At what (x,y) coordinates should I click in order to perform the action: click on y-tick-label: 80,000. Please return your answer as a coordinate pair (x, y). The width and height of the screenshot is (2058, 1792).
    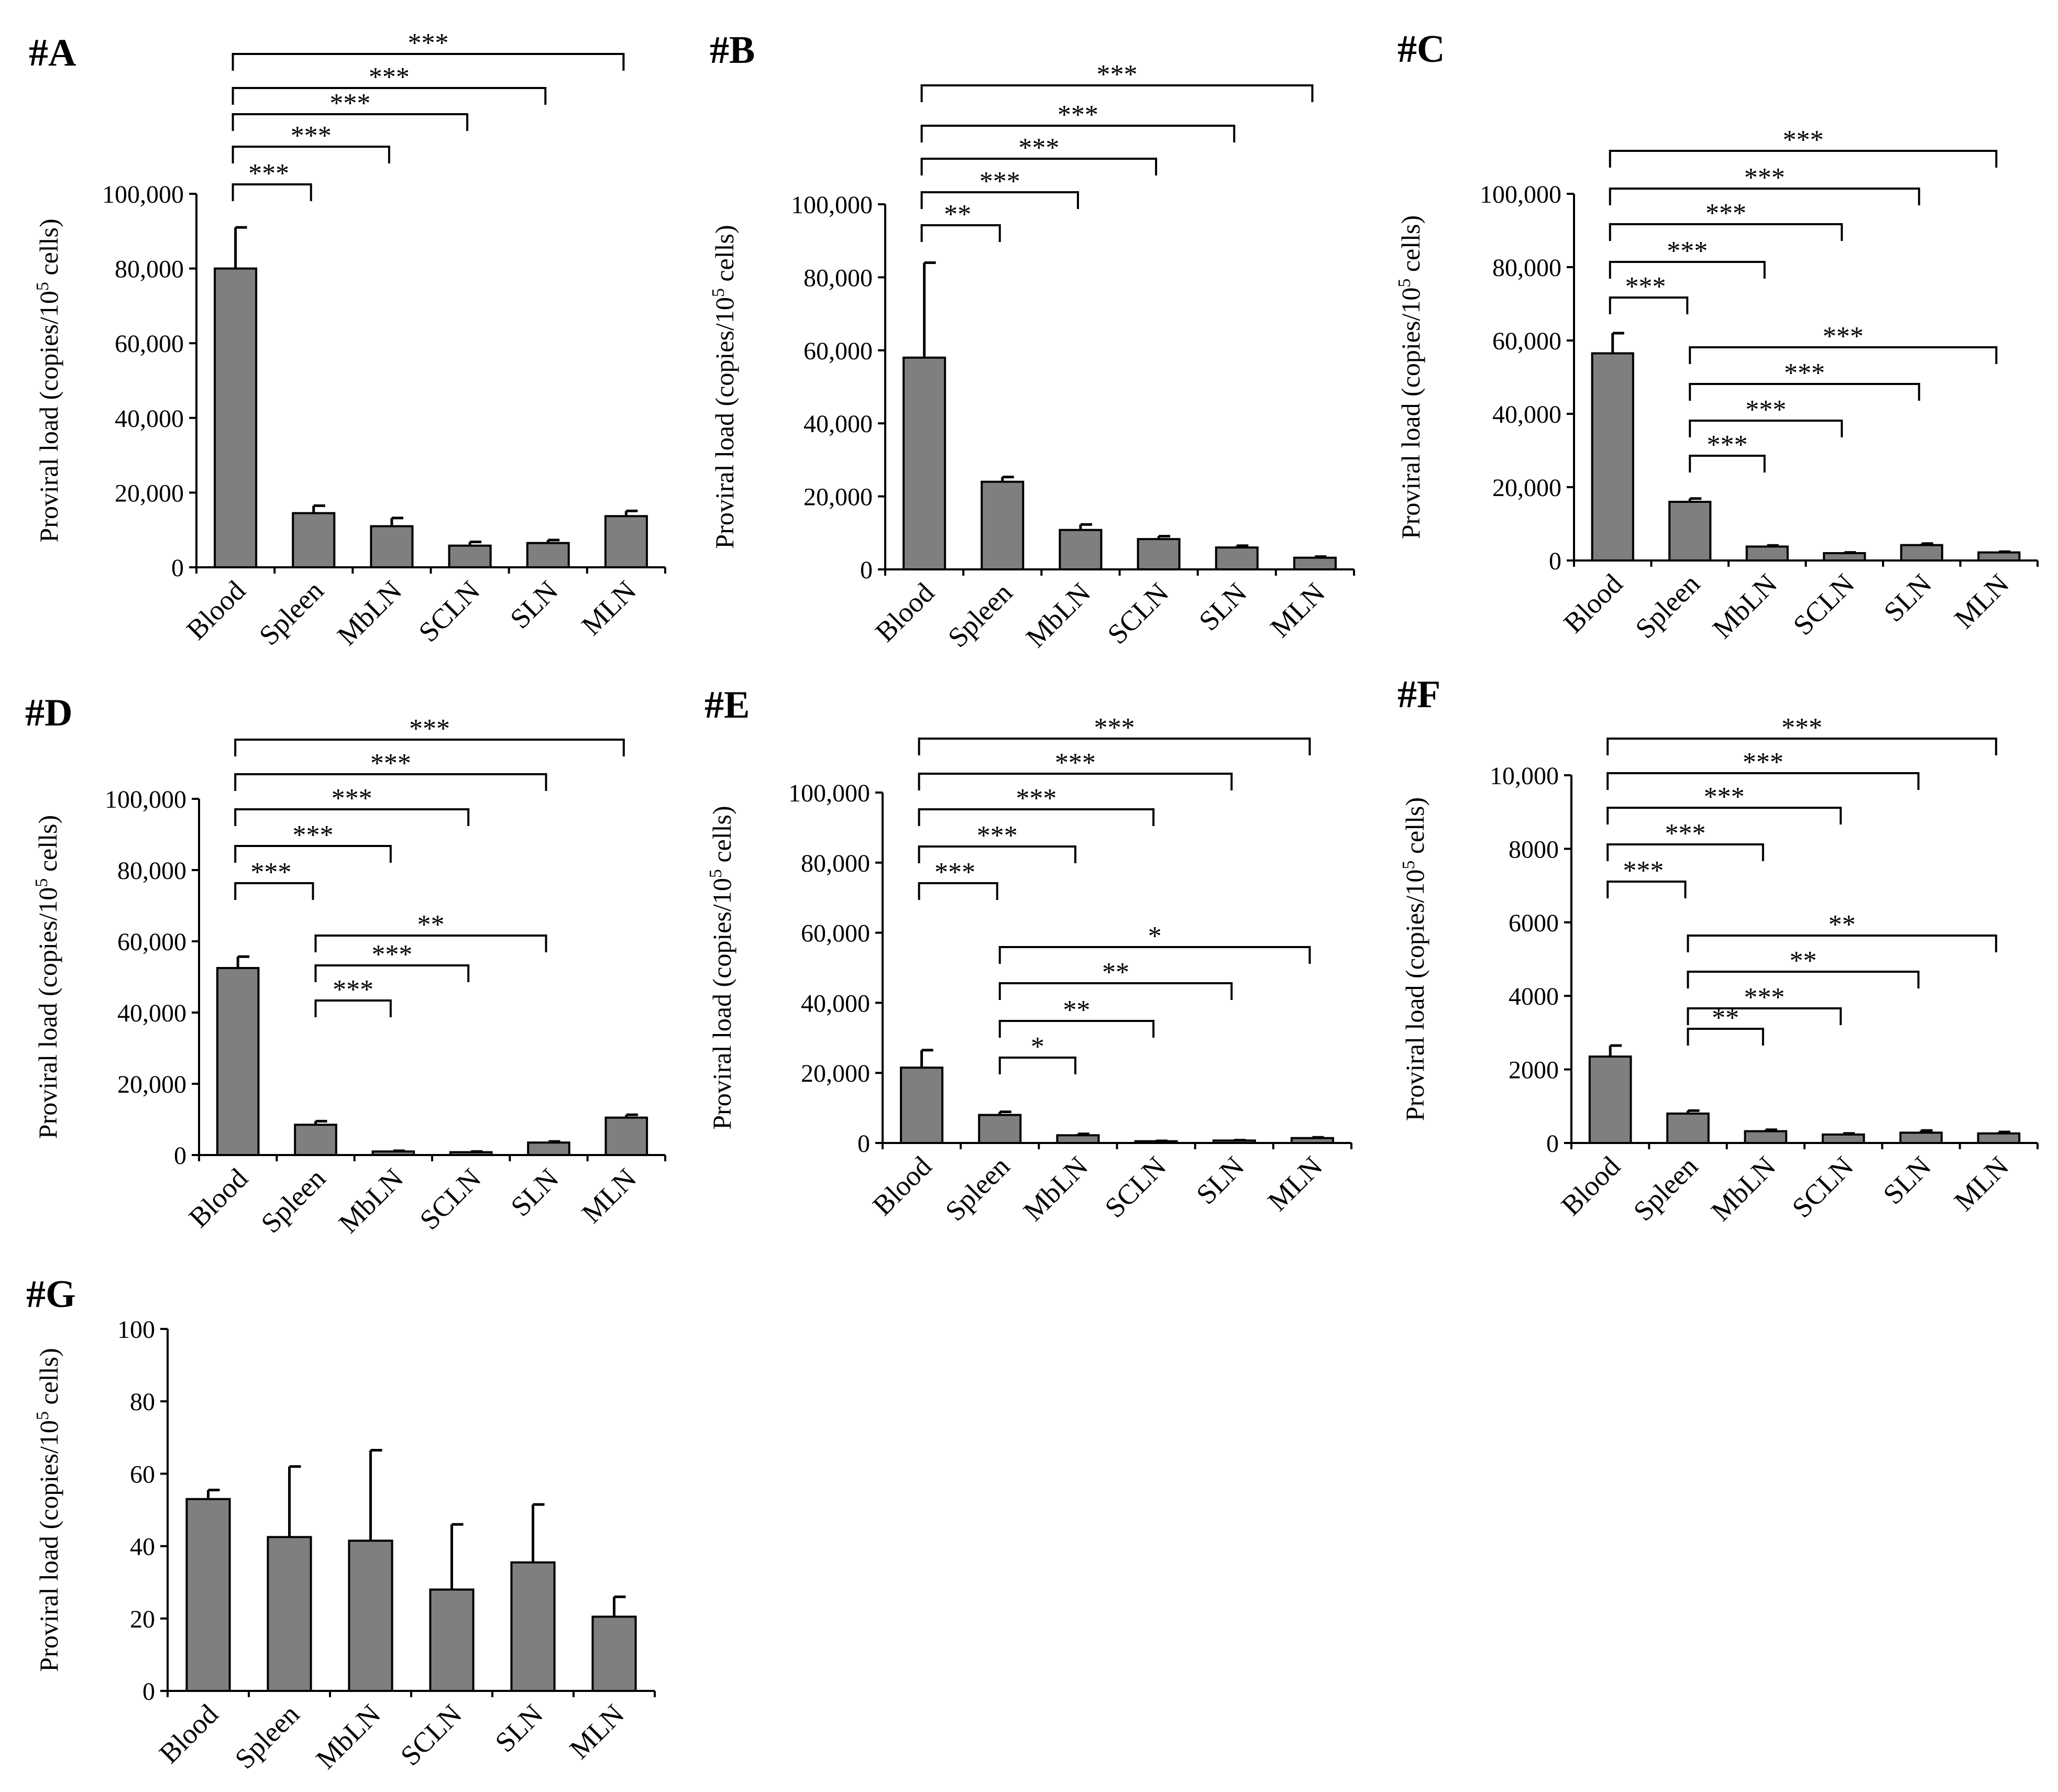
    Looking at the image, I should click on (835, 864).